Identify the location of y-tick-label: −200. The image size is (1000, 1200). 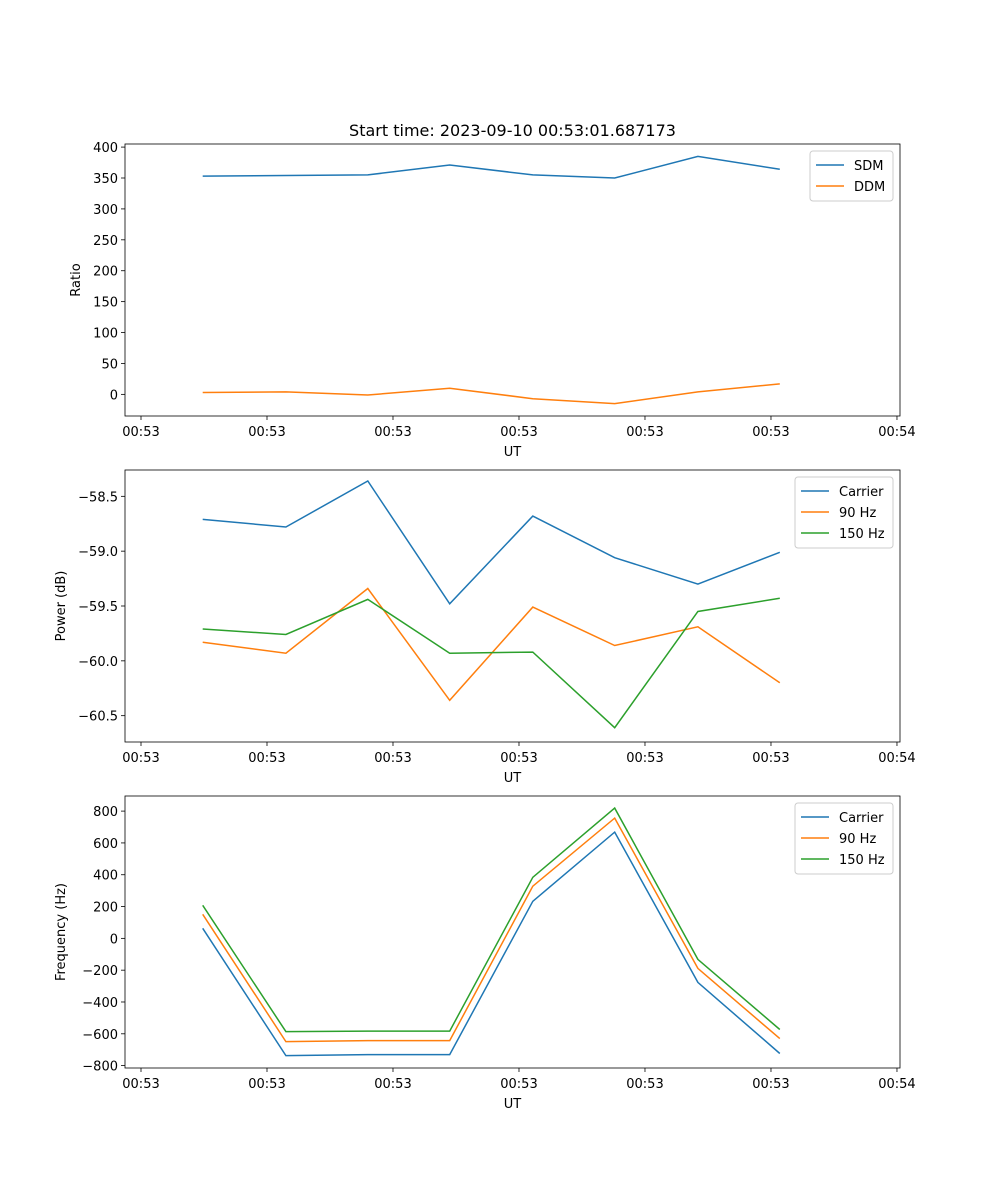
(100, 971).